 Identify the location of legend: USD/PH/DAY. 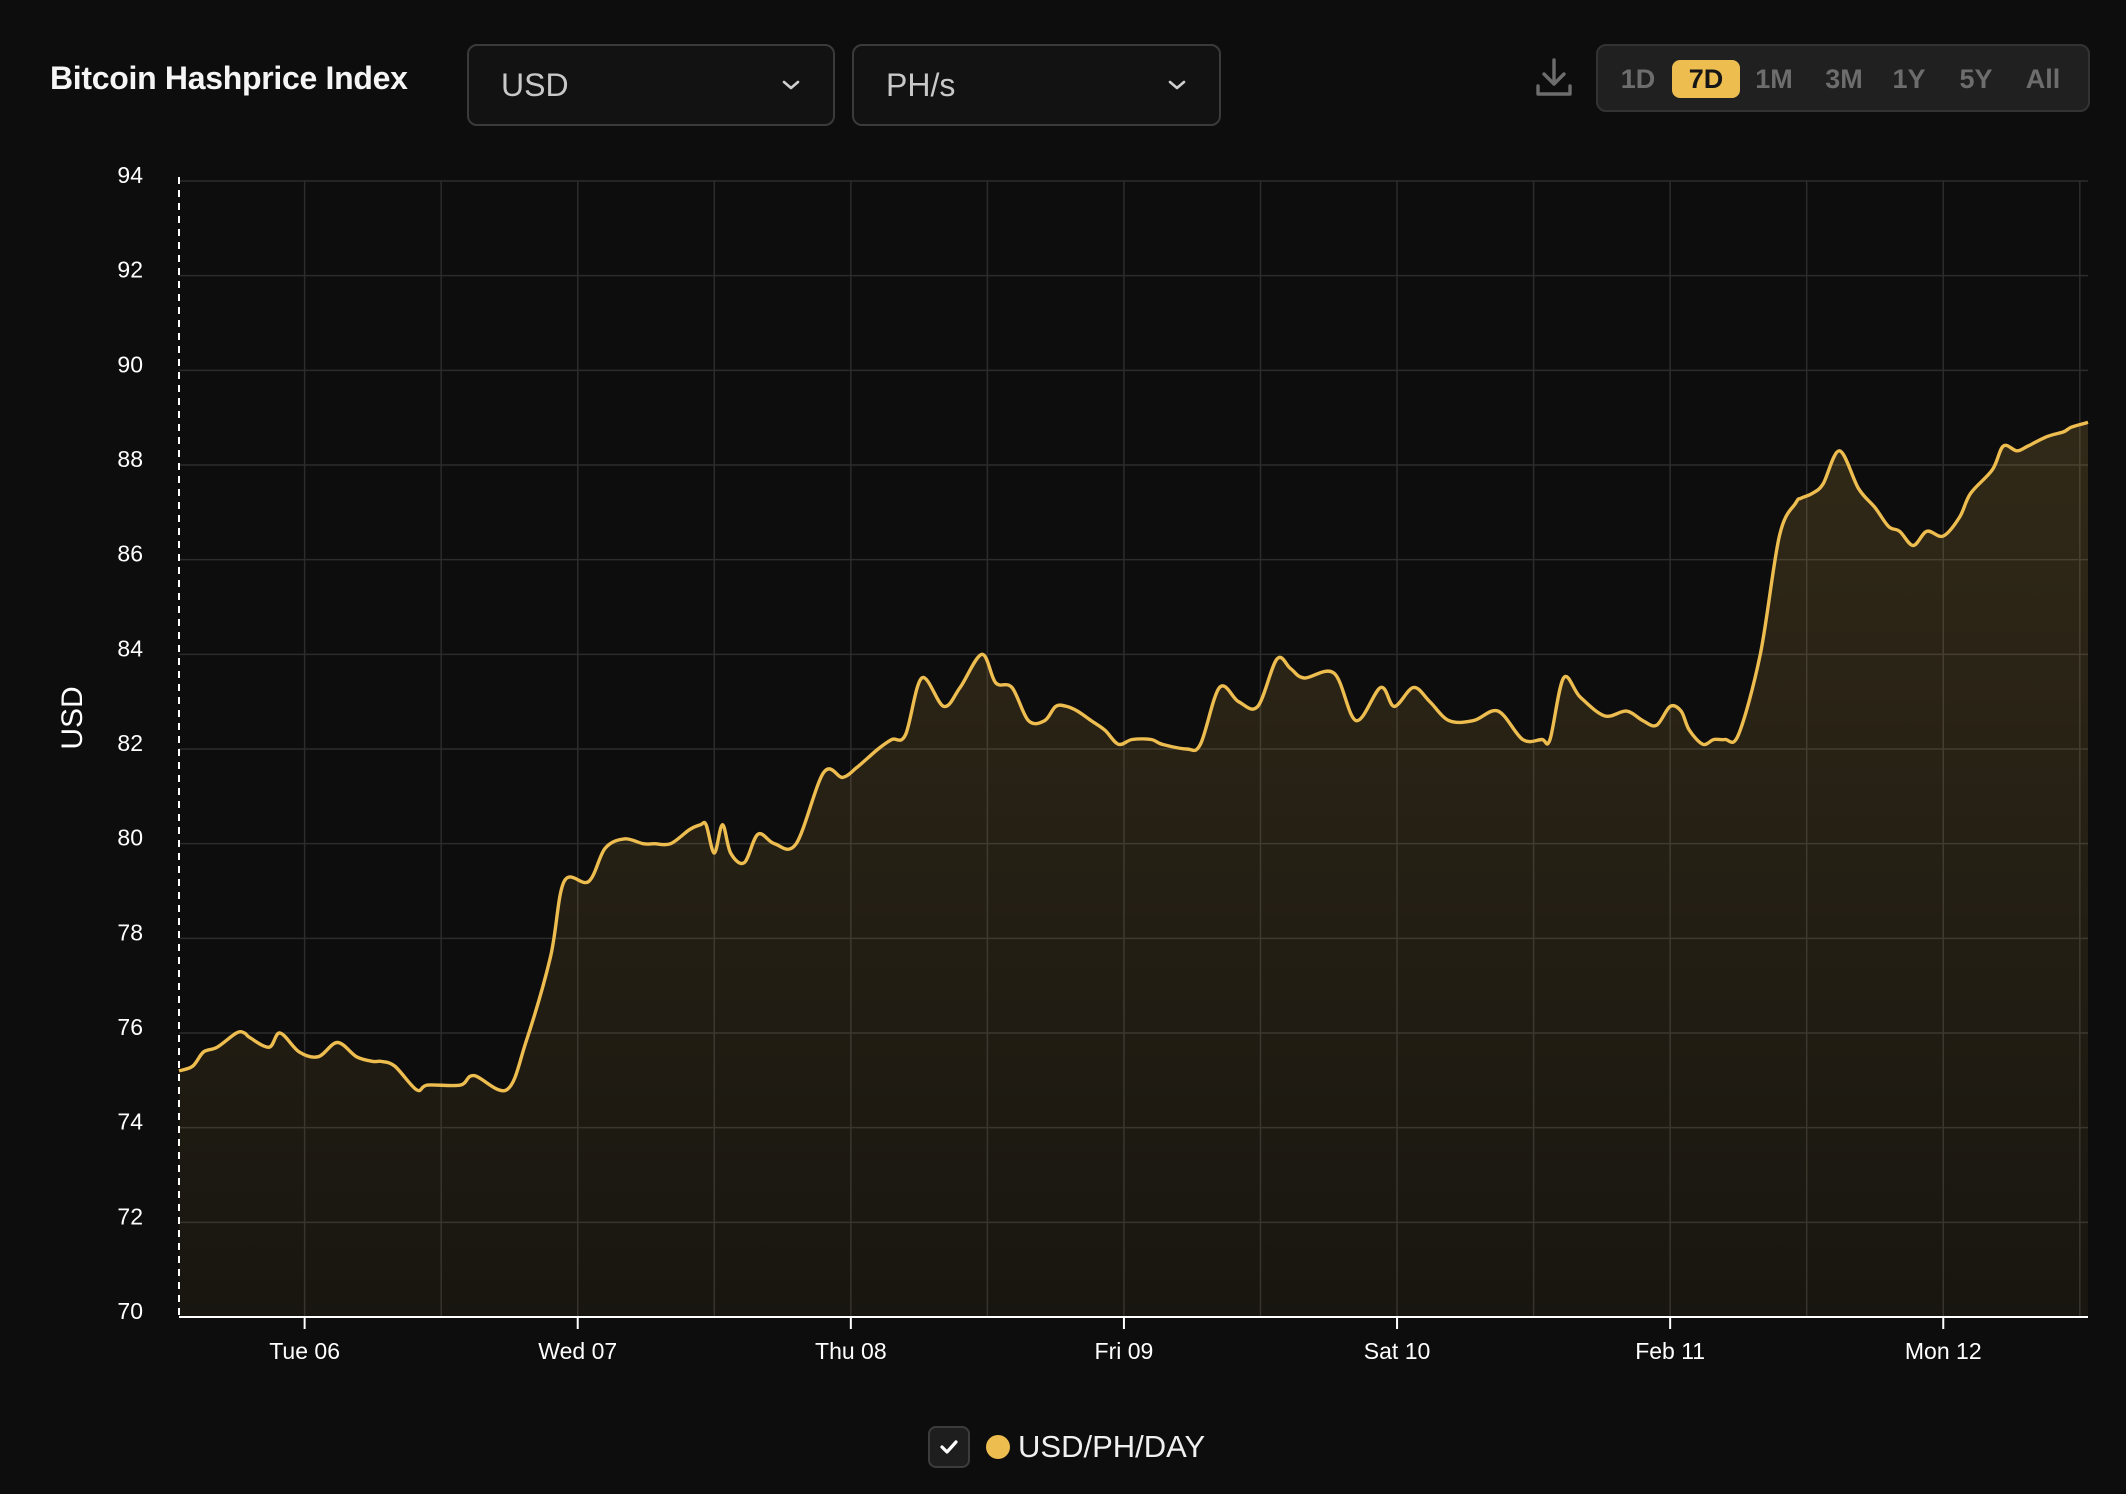
(1066, 1447).